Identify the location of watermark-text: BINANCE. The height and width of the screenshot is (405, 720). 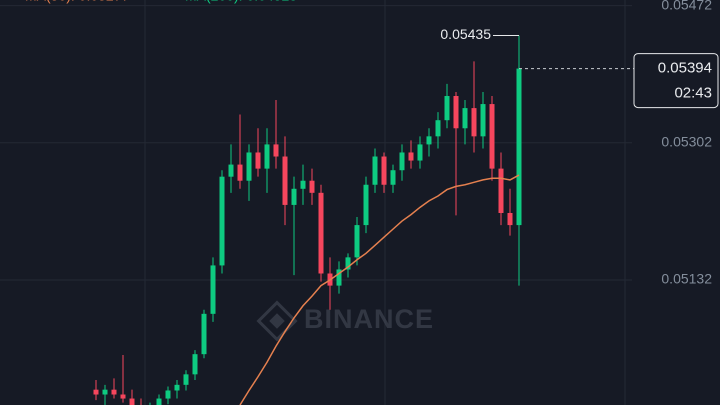
(369, 319).